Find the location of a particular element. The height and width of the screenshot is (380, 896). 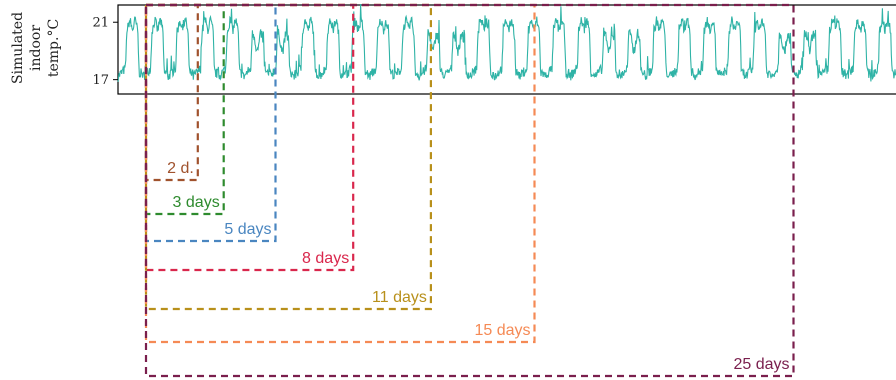

window-2-days: 2 d. is located at coordinates (171, 92).